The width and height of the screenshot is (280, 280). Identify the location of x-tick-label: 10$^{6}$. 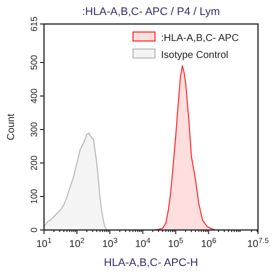
(208, 243).